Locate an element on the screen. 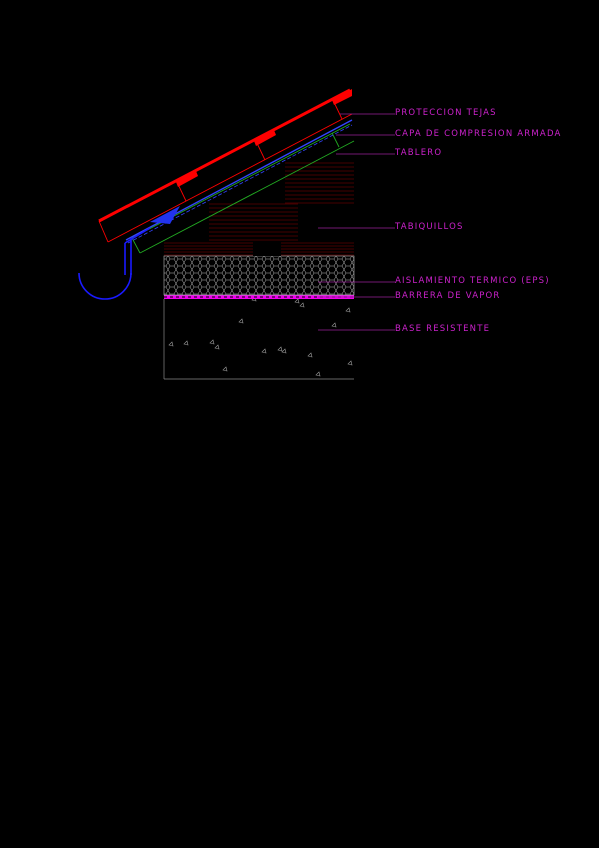 This screenshot has width=599, height=848. aislamiento-termico-layer is located at coordinates (259, 275).